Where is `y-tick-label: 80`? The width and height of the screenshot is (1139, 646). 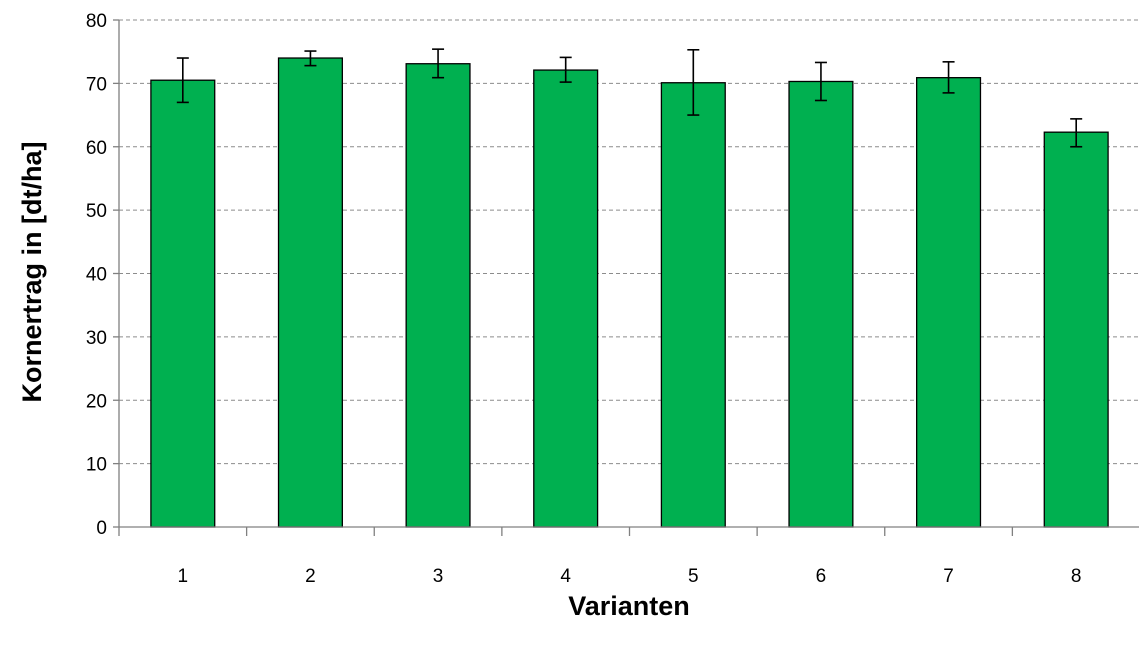
y-tick-label: 80 is located at coordinates (96, 21).